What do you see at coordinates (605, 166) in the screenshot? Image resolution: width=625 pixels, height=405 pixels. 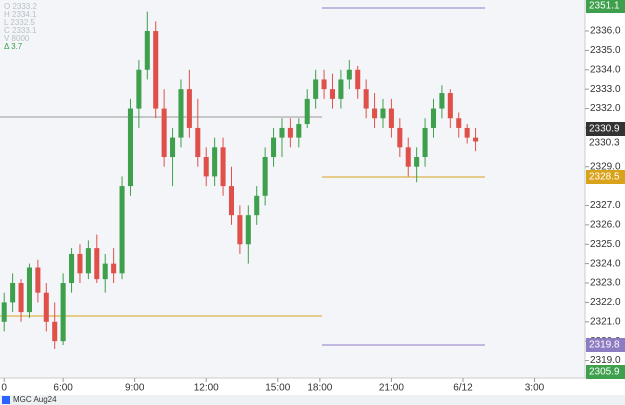 I see `y-tick-label: 2329.0` at bounding box center [605, 166].